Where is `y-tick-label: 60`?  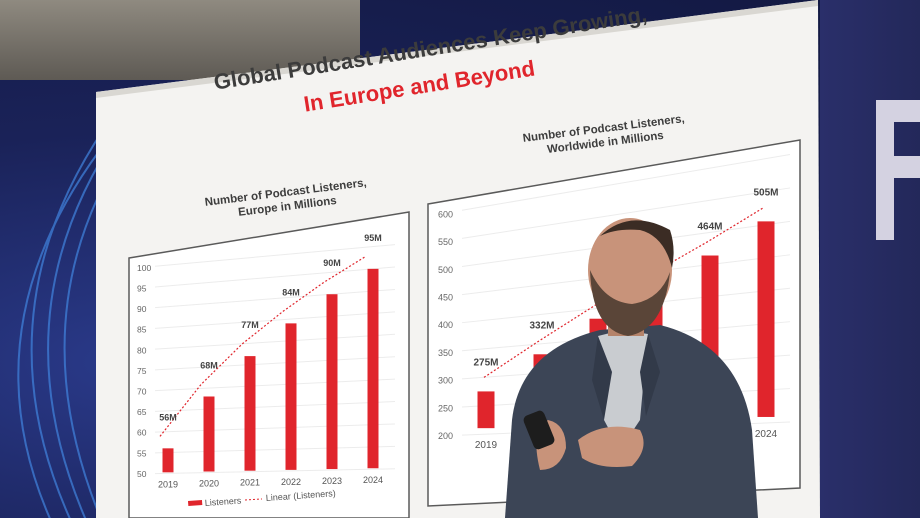 y-tick-label: 60 is located at coordinates (142, 433).